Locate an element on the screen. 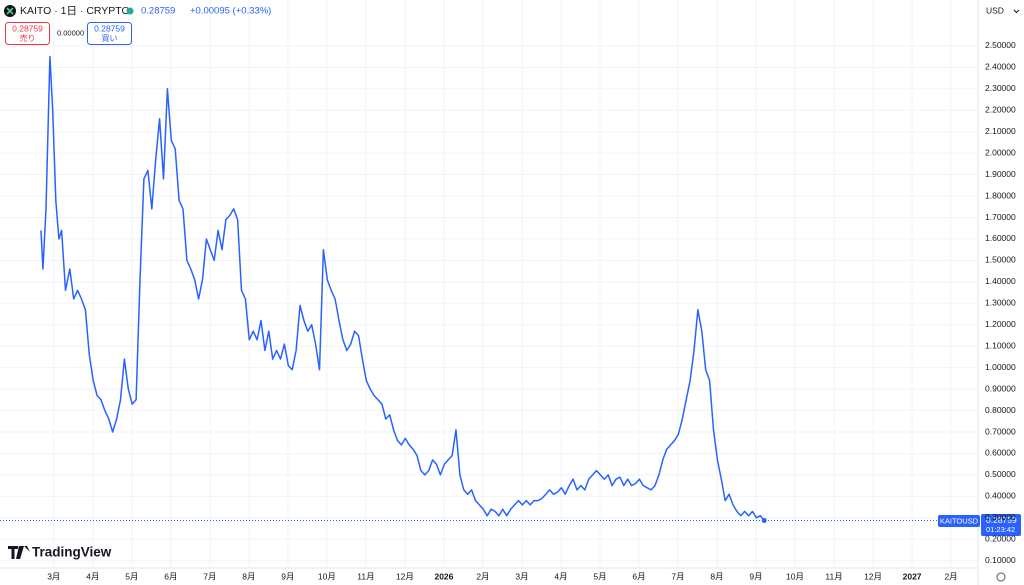  ticker-tag-label: KAITOUSD is located at coordinates (959, 520).